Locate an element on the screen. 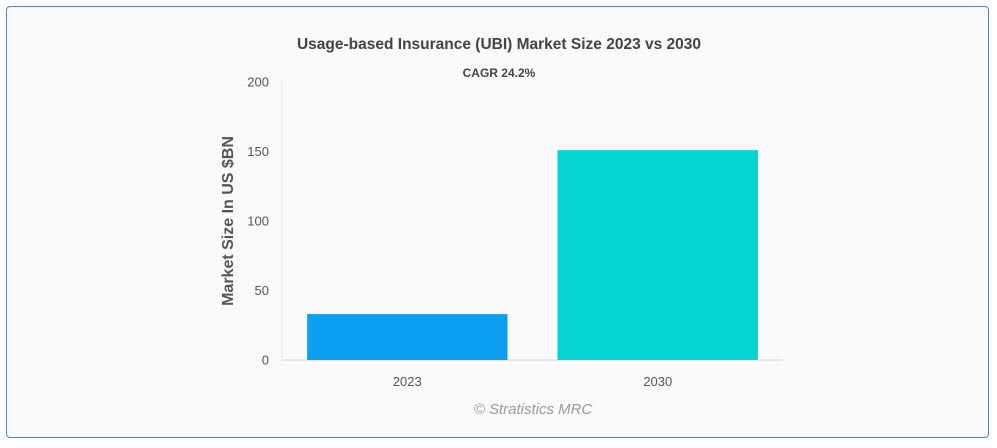  y-tick-label: 150 is located at coordinates (258, 151).